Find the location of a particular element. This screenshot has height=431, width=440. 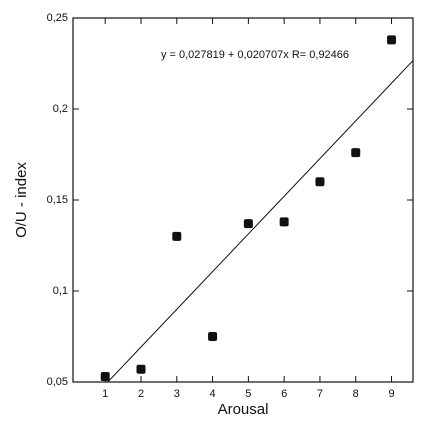

y-tick-label: 0,2 is located at coordinates (60, 109).